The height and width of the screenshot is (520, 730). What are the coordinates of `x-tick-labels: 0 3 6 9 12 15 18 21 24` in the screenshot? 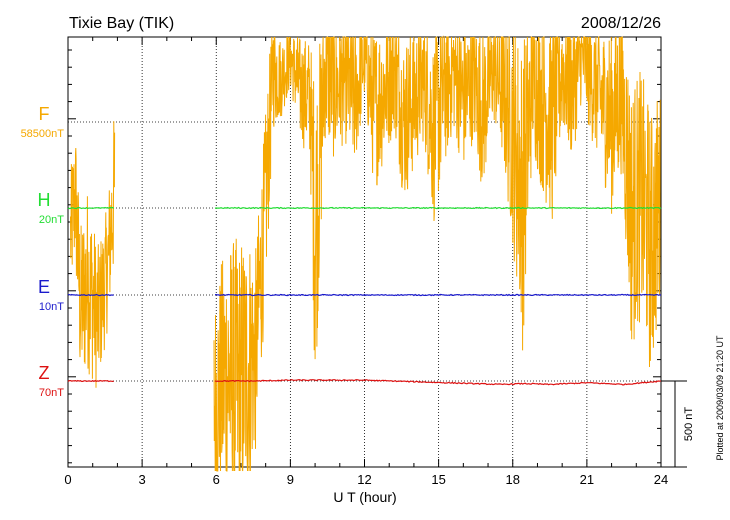 It's located at (366, 479).